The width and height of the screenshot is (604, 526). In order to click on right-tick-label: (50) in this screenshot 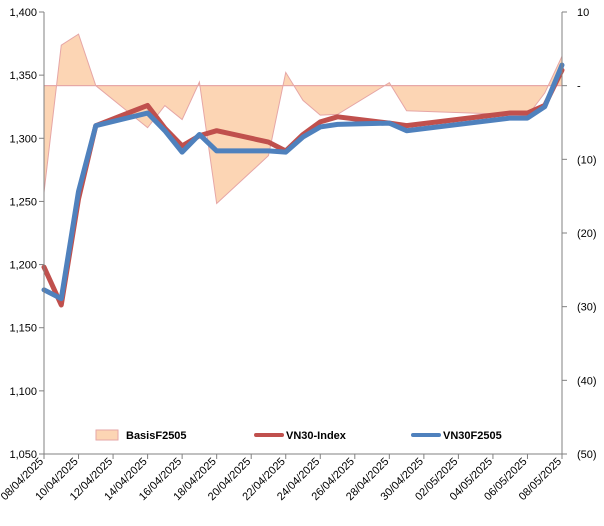, I will do `click(587, 455)`.